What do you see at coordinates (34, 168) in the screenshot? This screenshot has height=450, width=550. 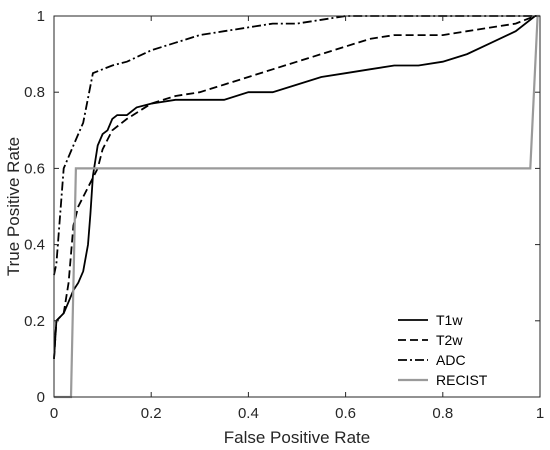 I see `y-tick-label: 0.6` at bounding box center [34, 168].